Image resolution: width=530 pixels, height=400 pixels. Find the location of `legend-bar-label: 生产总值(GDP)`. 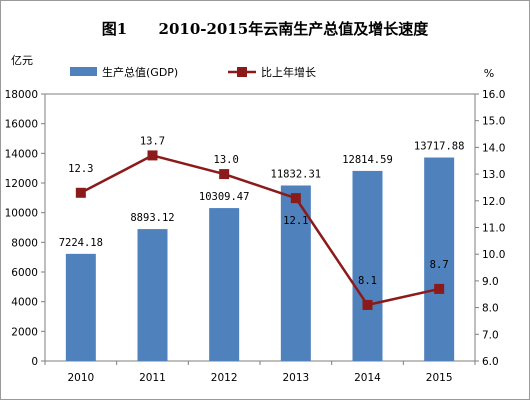

legend-bar-label: 生产总值(GDP) is located at coordinates (140, 72).